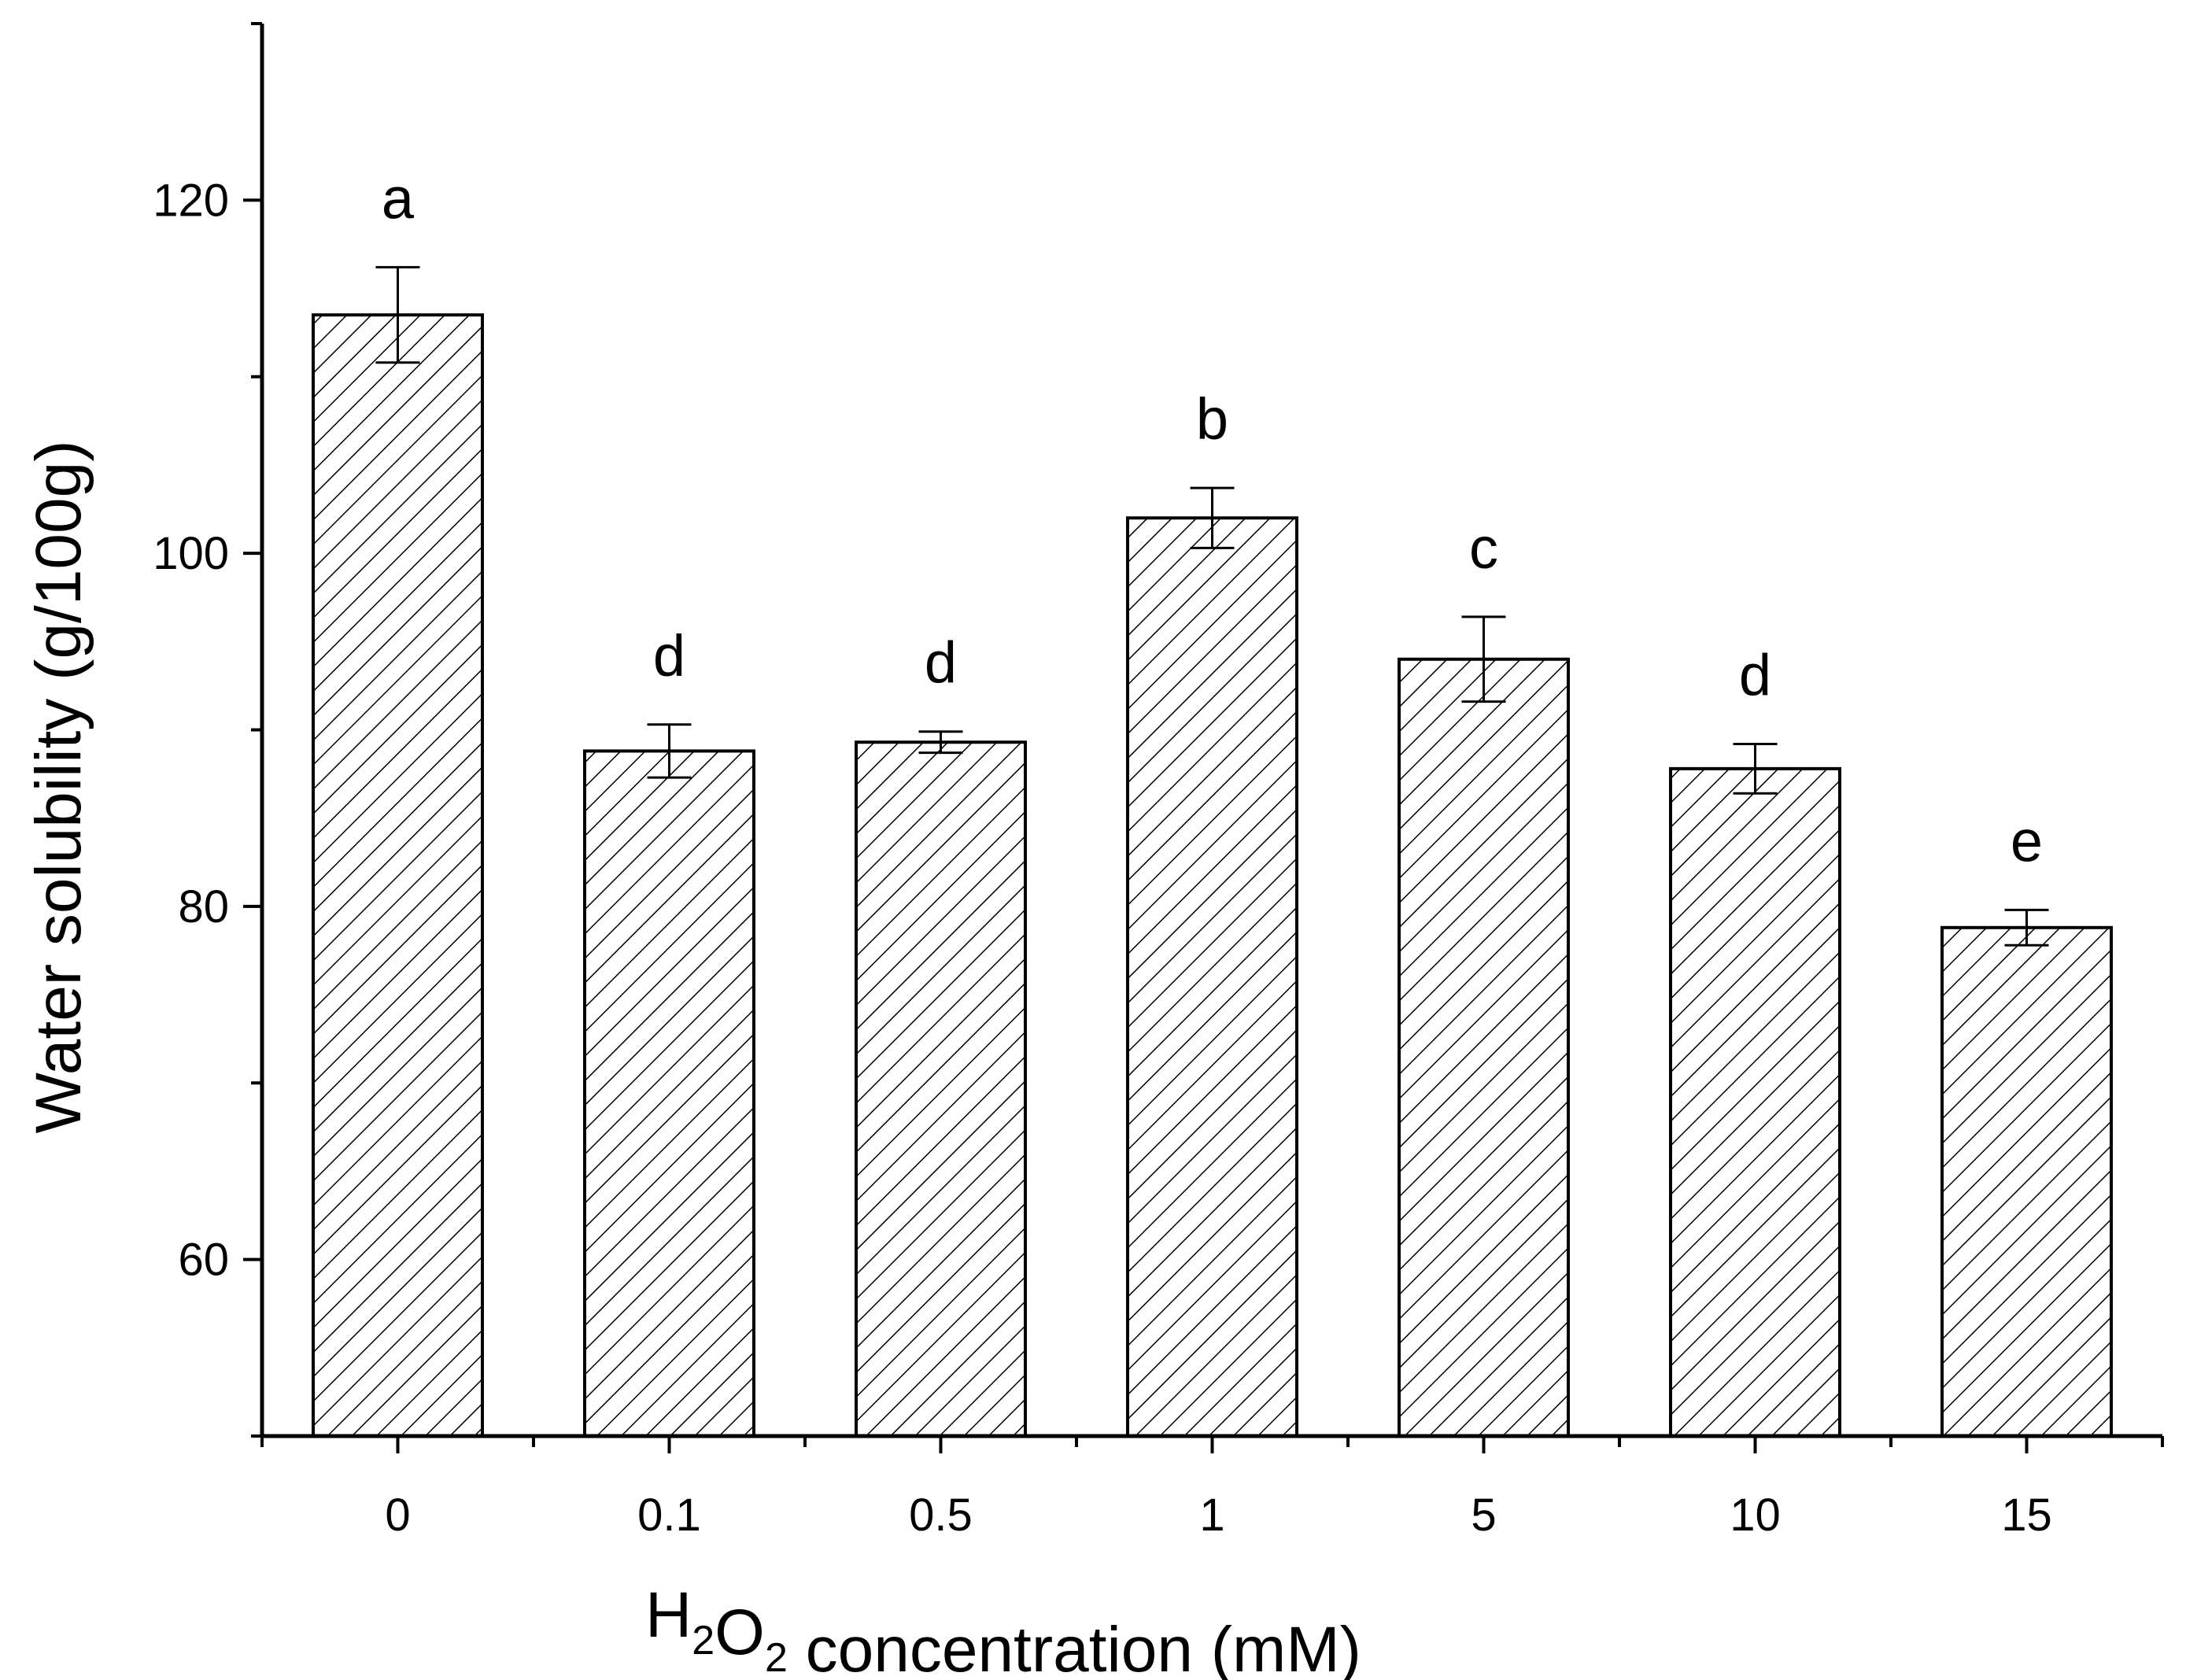 This screenshot has width=2186, height=1680. What do you see at coordinates (1212, 419) in the screenshot?
I see `significance-label-1: b` at bounding box center [1212, 419].